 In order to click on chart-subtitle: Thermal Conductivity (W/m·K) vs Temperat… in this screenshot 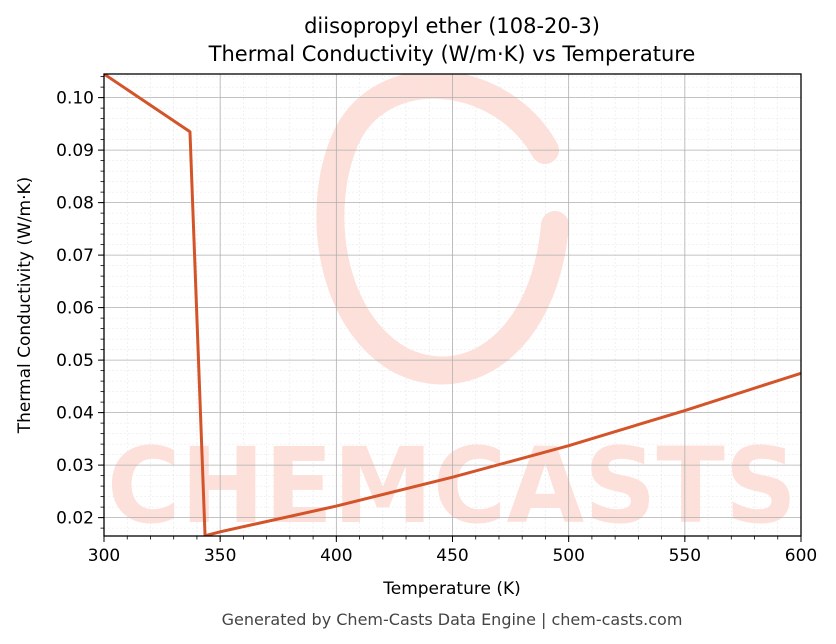, I will do `click(452, 54)`.